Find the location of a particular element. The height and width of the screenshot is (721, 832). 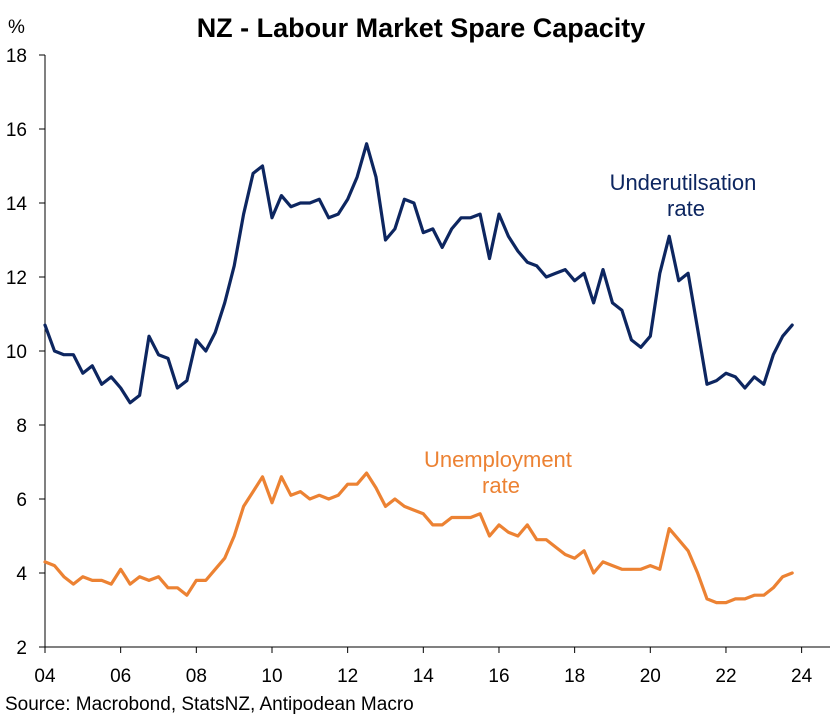

x-tick-label: 18 is located at coordinates (574, 676).